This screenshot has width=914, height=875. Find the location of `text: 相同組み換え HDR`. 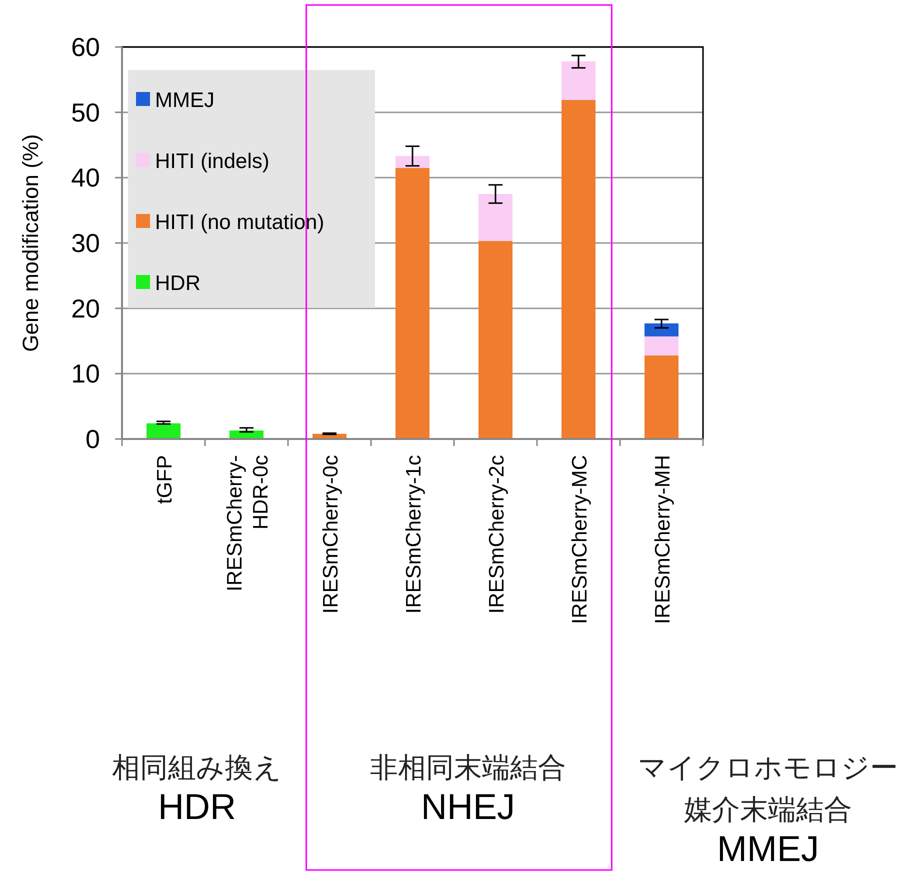

text: 相同組み換え HDR is located at coordinates (197, 789).